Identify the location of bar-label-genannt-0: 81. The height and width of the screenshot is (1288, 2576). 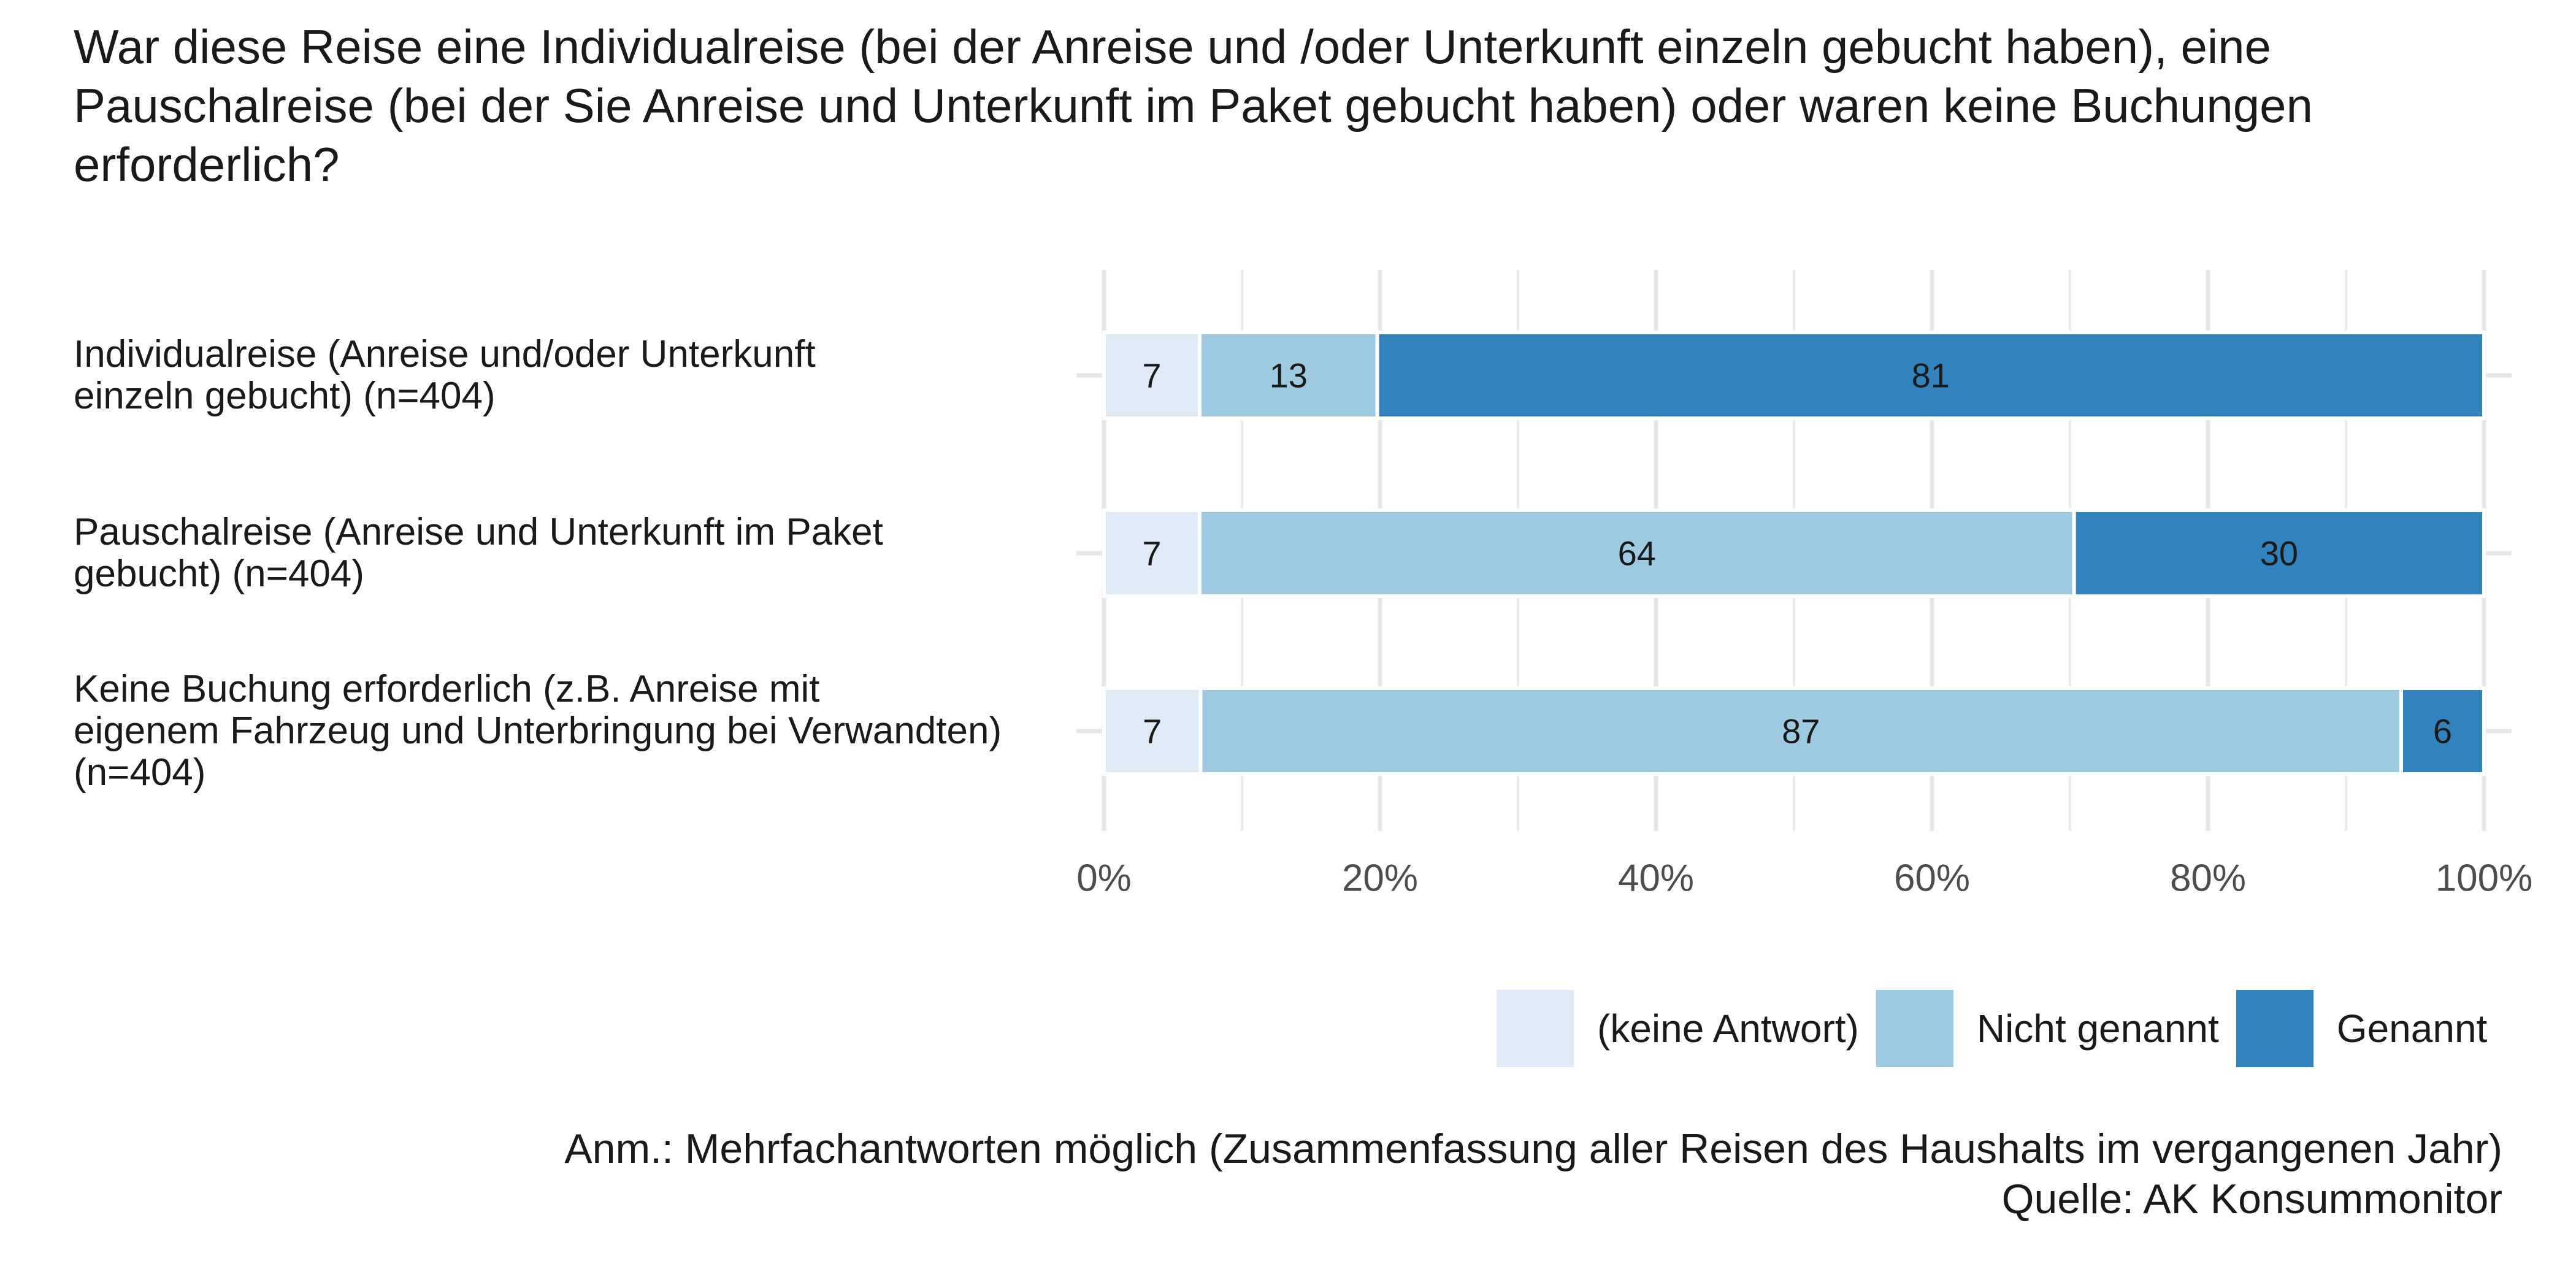
(1931, 375).